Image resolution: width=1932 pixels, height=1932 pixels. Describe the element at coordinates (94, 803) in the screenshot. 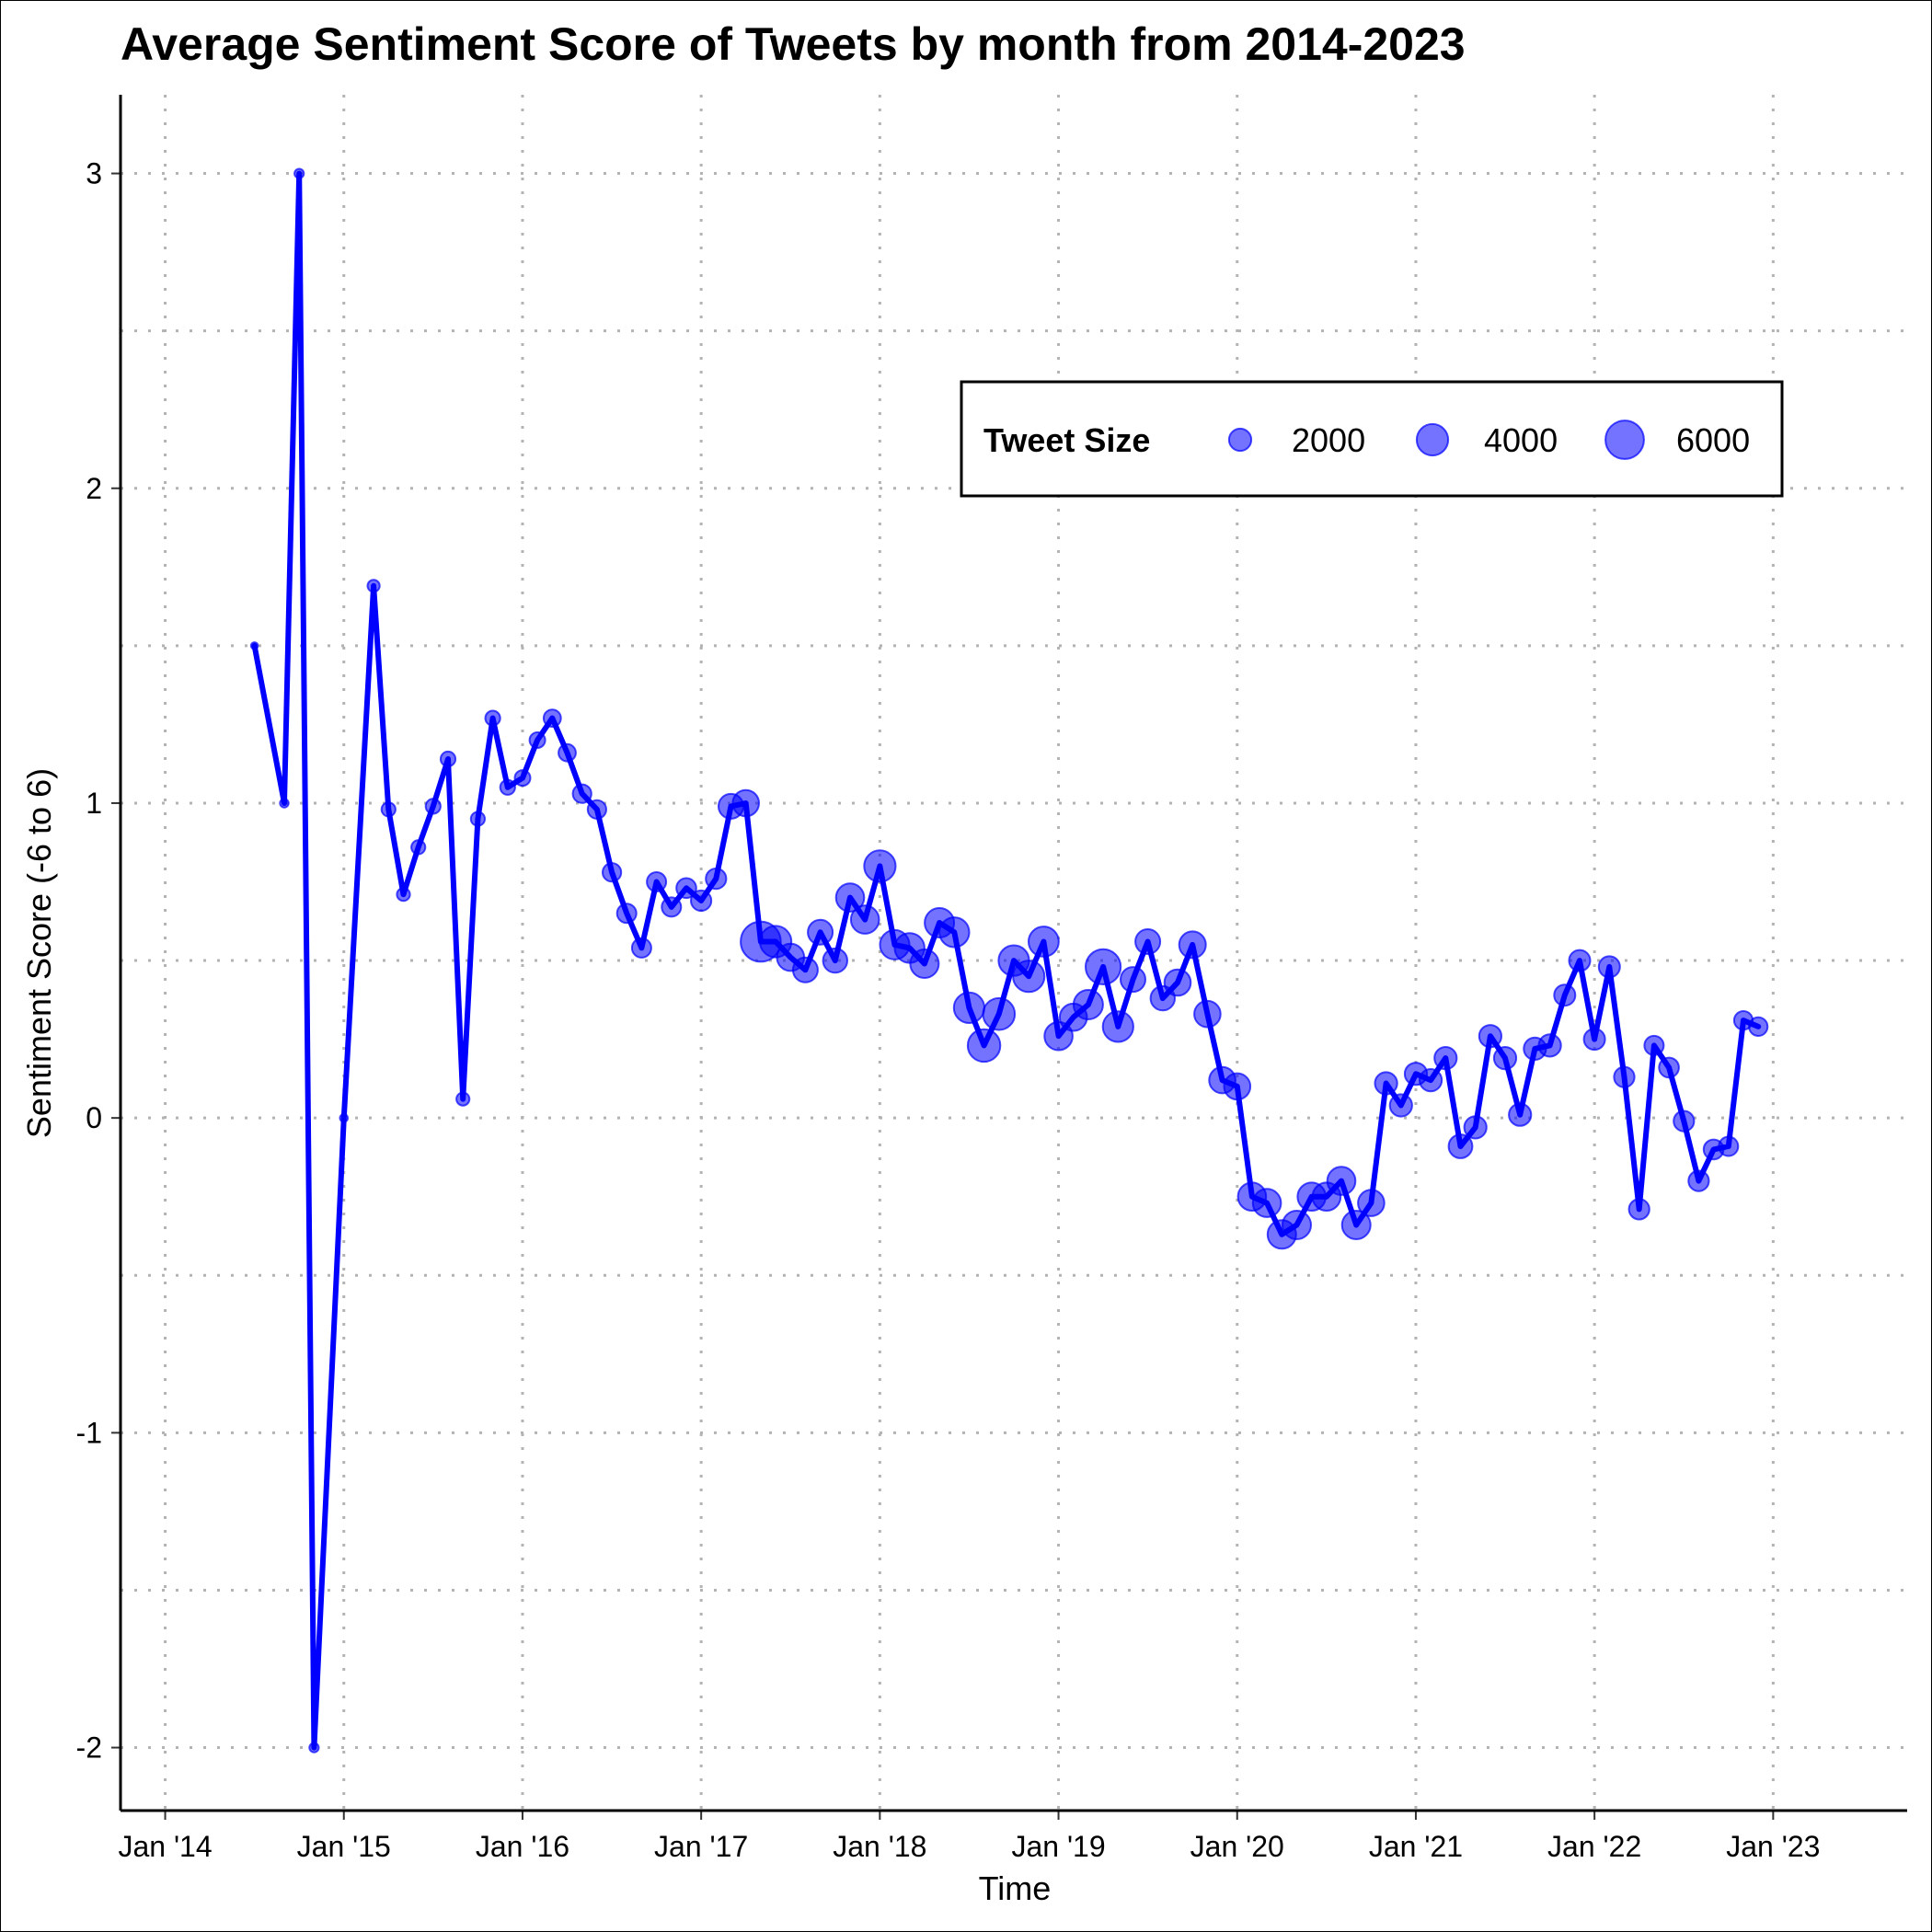

I see `y-tick-label: 1` at that location.